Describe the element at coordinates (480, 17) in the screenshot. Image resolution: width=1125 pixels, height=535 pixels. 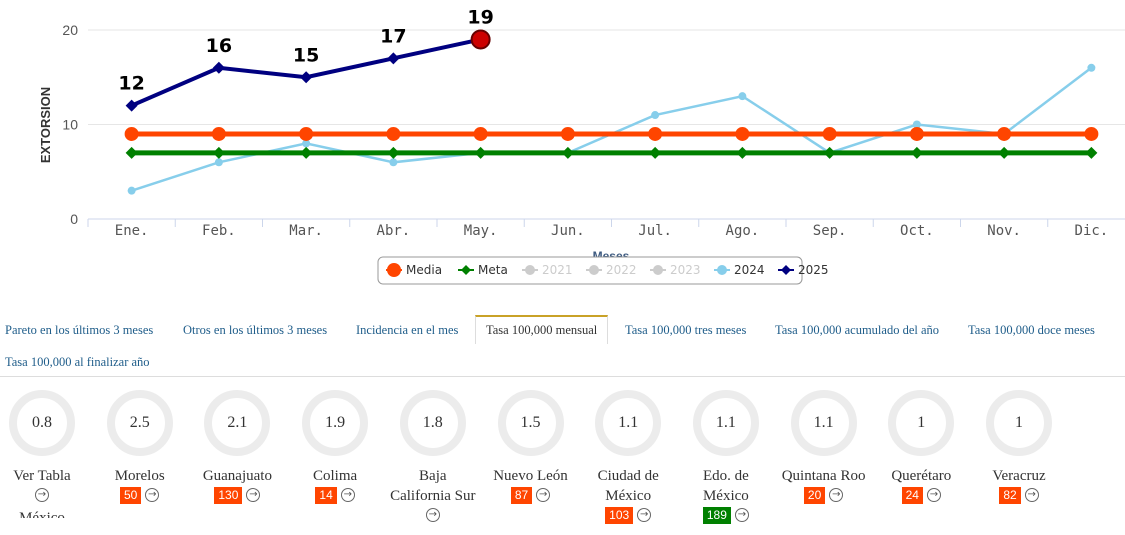
I see `data-label: 19` at that location.